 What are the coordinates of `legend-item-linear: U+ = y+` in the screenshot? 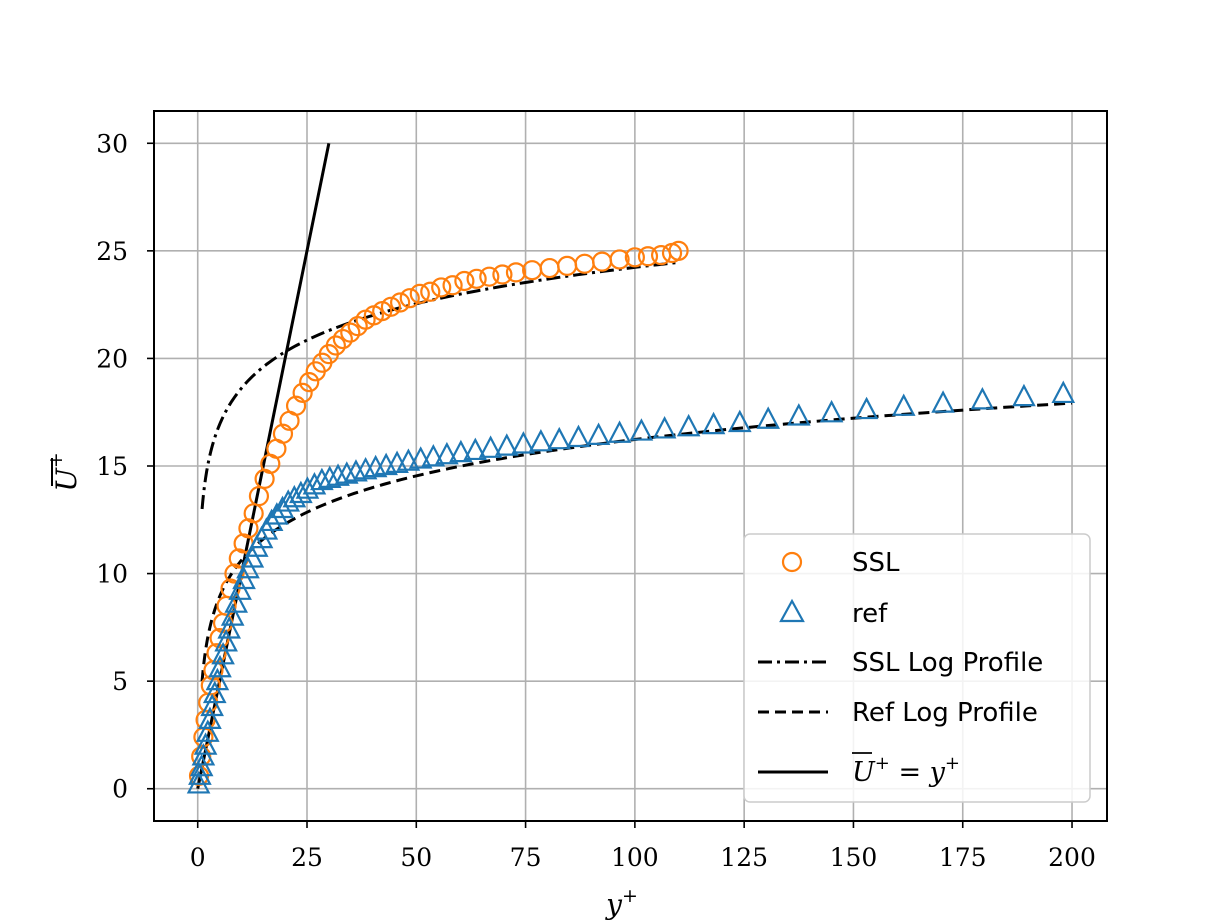 It's located at (859, 770).